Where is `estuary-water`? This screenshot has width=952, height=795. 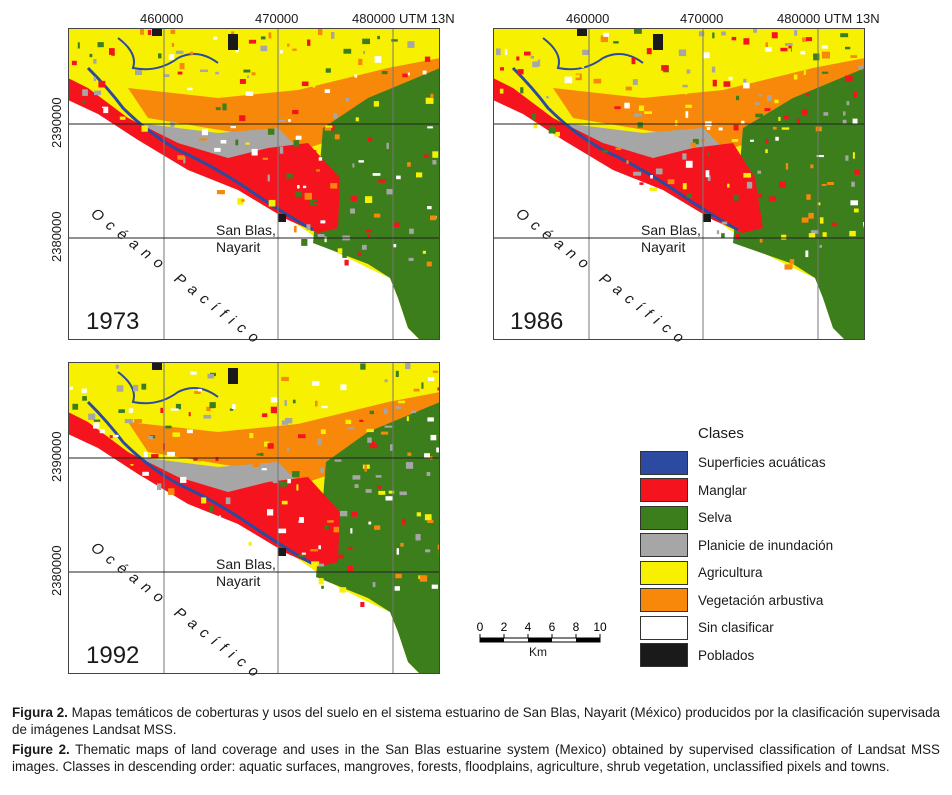 estuary-water is located at coordinates (200, 149).